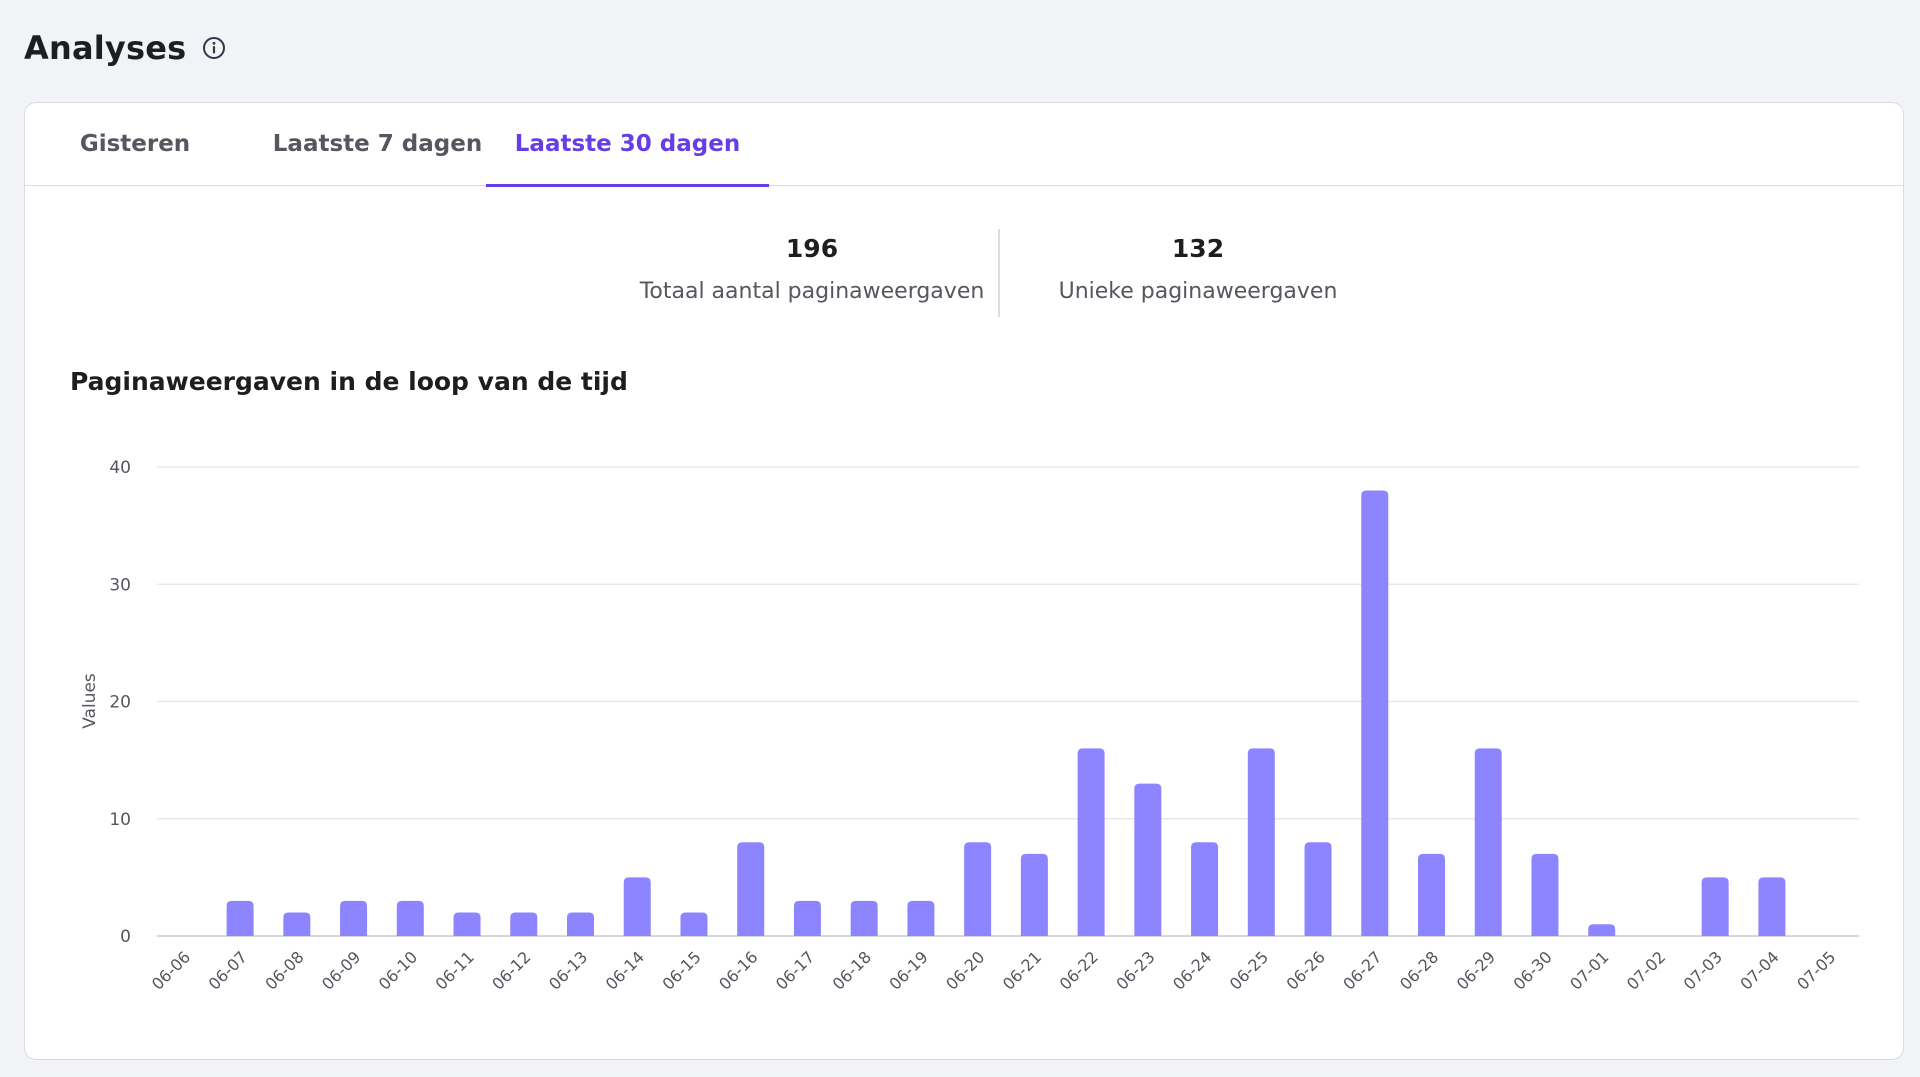 The width and height of the screenshot is (1920, 1077). I want to click on x-tick-label: 07-05, so click(1816, 970).